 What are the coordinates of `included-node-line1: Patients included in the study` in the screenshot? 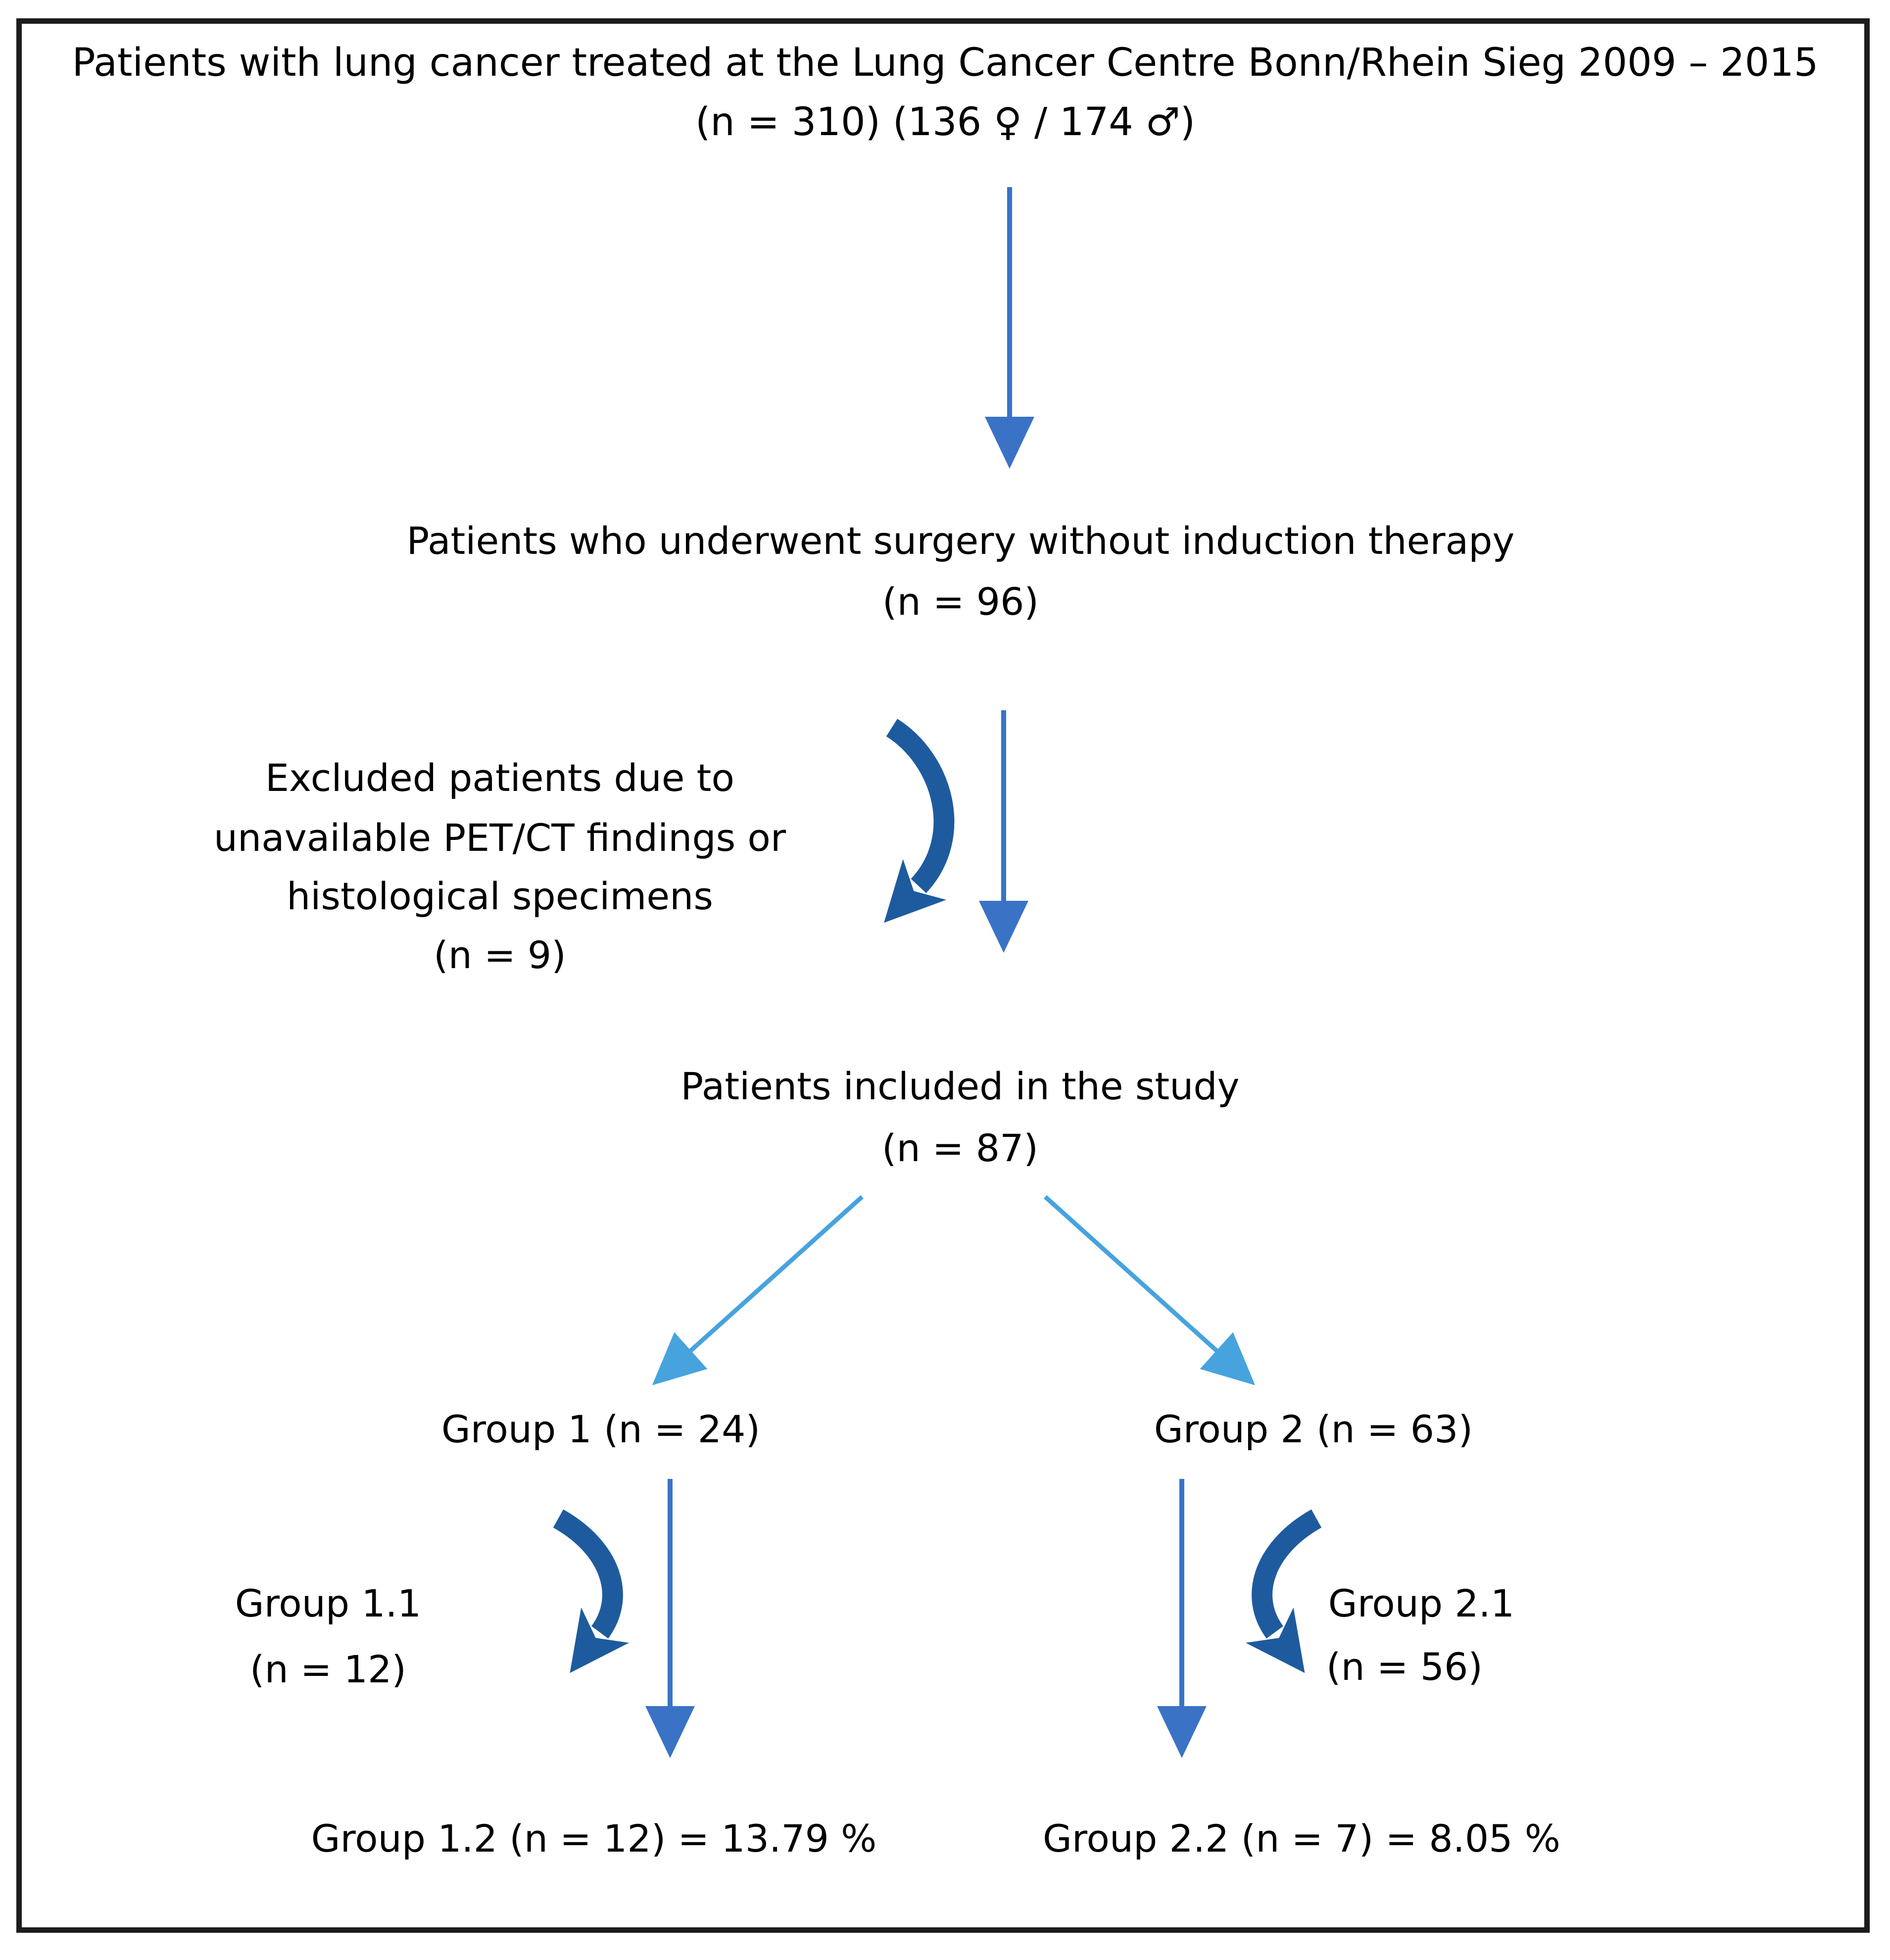 It's located at (960, 1086).